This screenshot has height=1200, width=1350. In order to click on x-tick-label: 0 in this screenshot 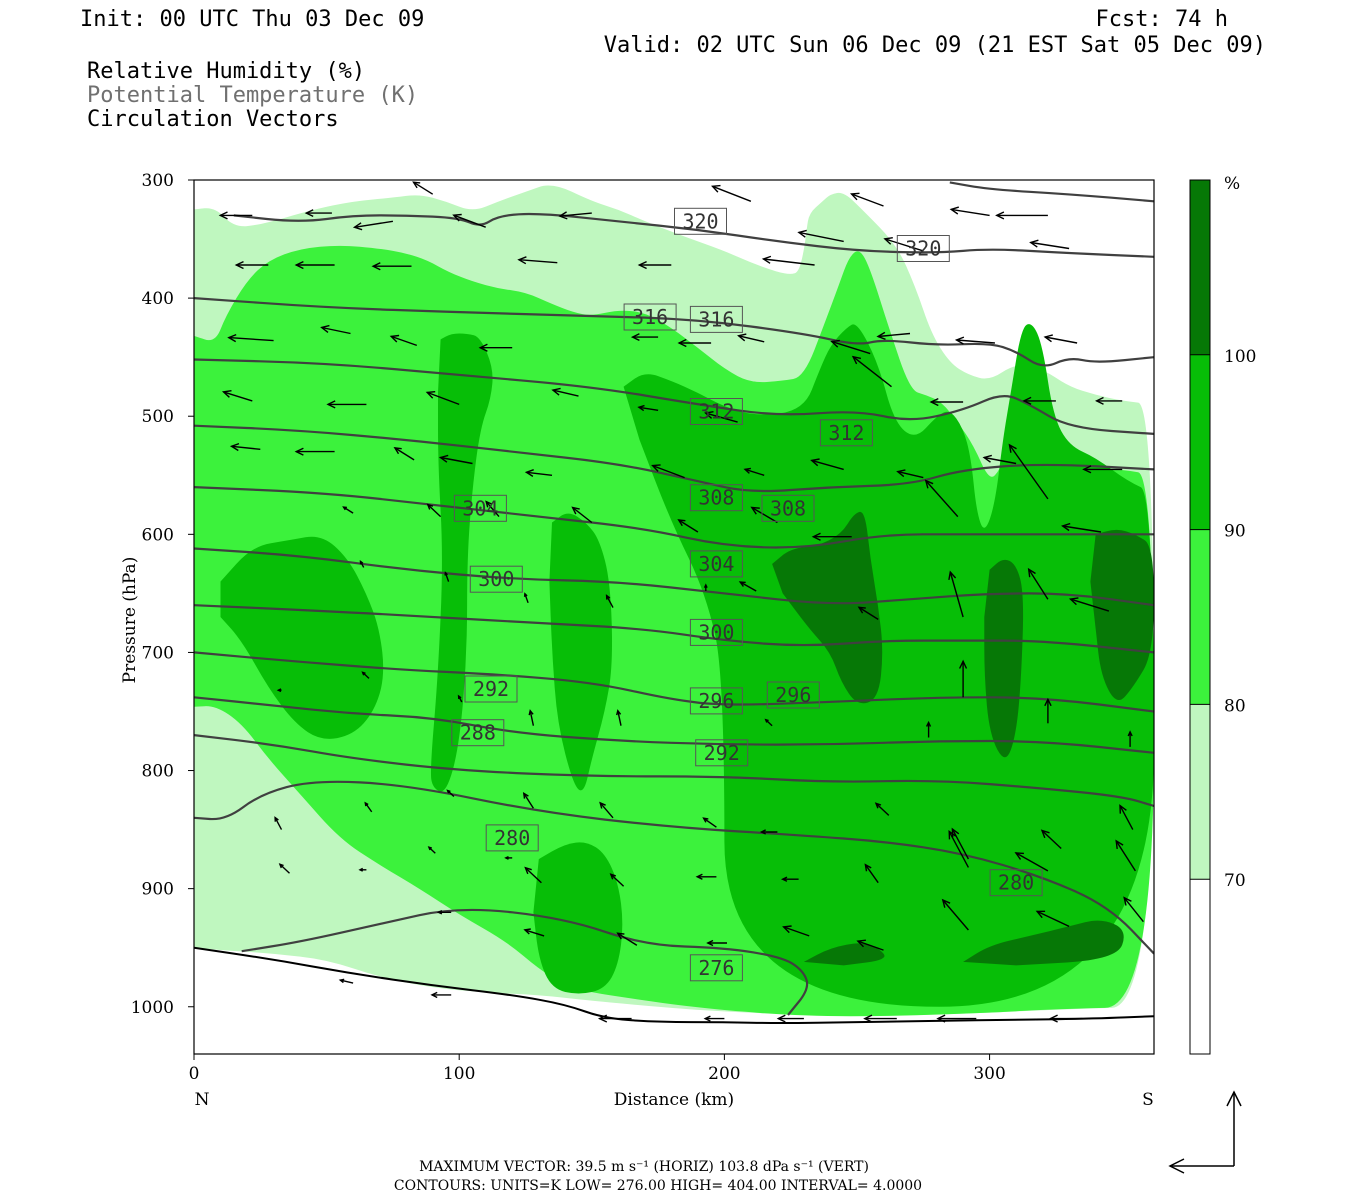, I will do `click(194, 1074)`.